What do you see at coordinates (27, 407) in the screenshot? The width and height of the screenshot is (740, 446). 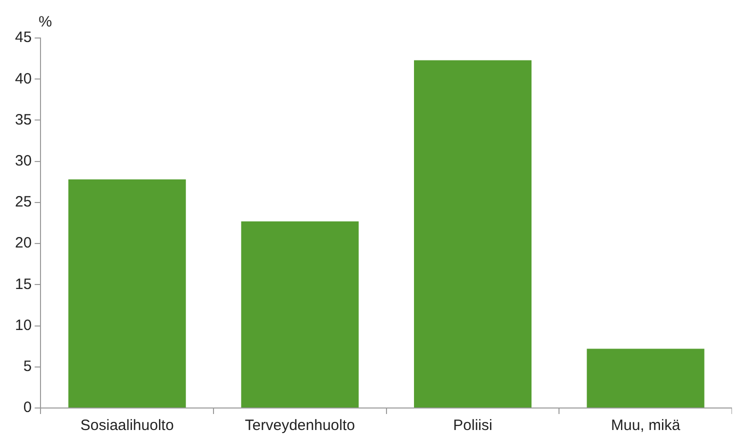 I see `y-tick-label: 0` at bounding box center [27, 407].